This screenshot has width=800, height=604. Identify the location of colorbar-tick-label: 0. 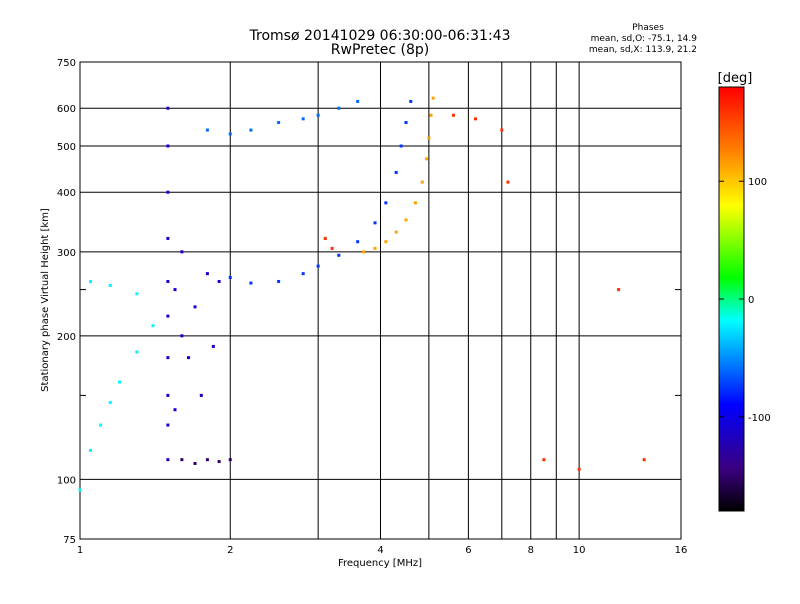
(751, 300).